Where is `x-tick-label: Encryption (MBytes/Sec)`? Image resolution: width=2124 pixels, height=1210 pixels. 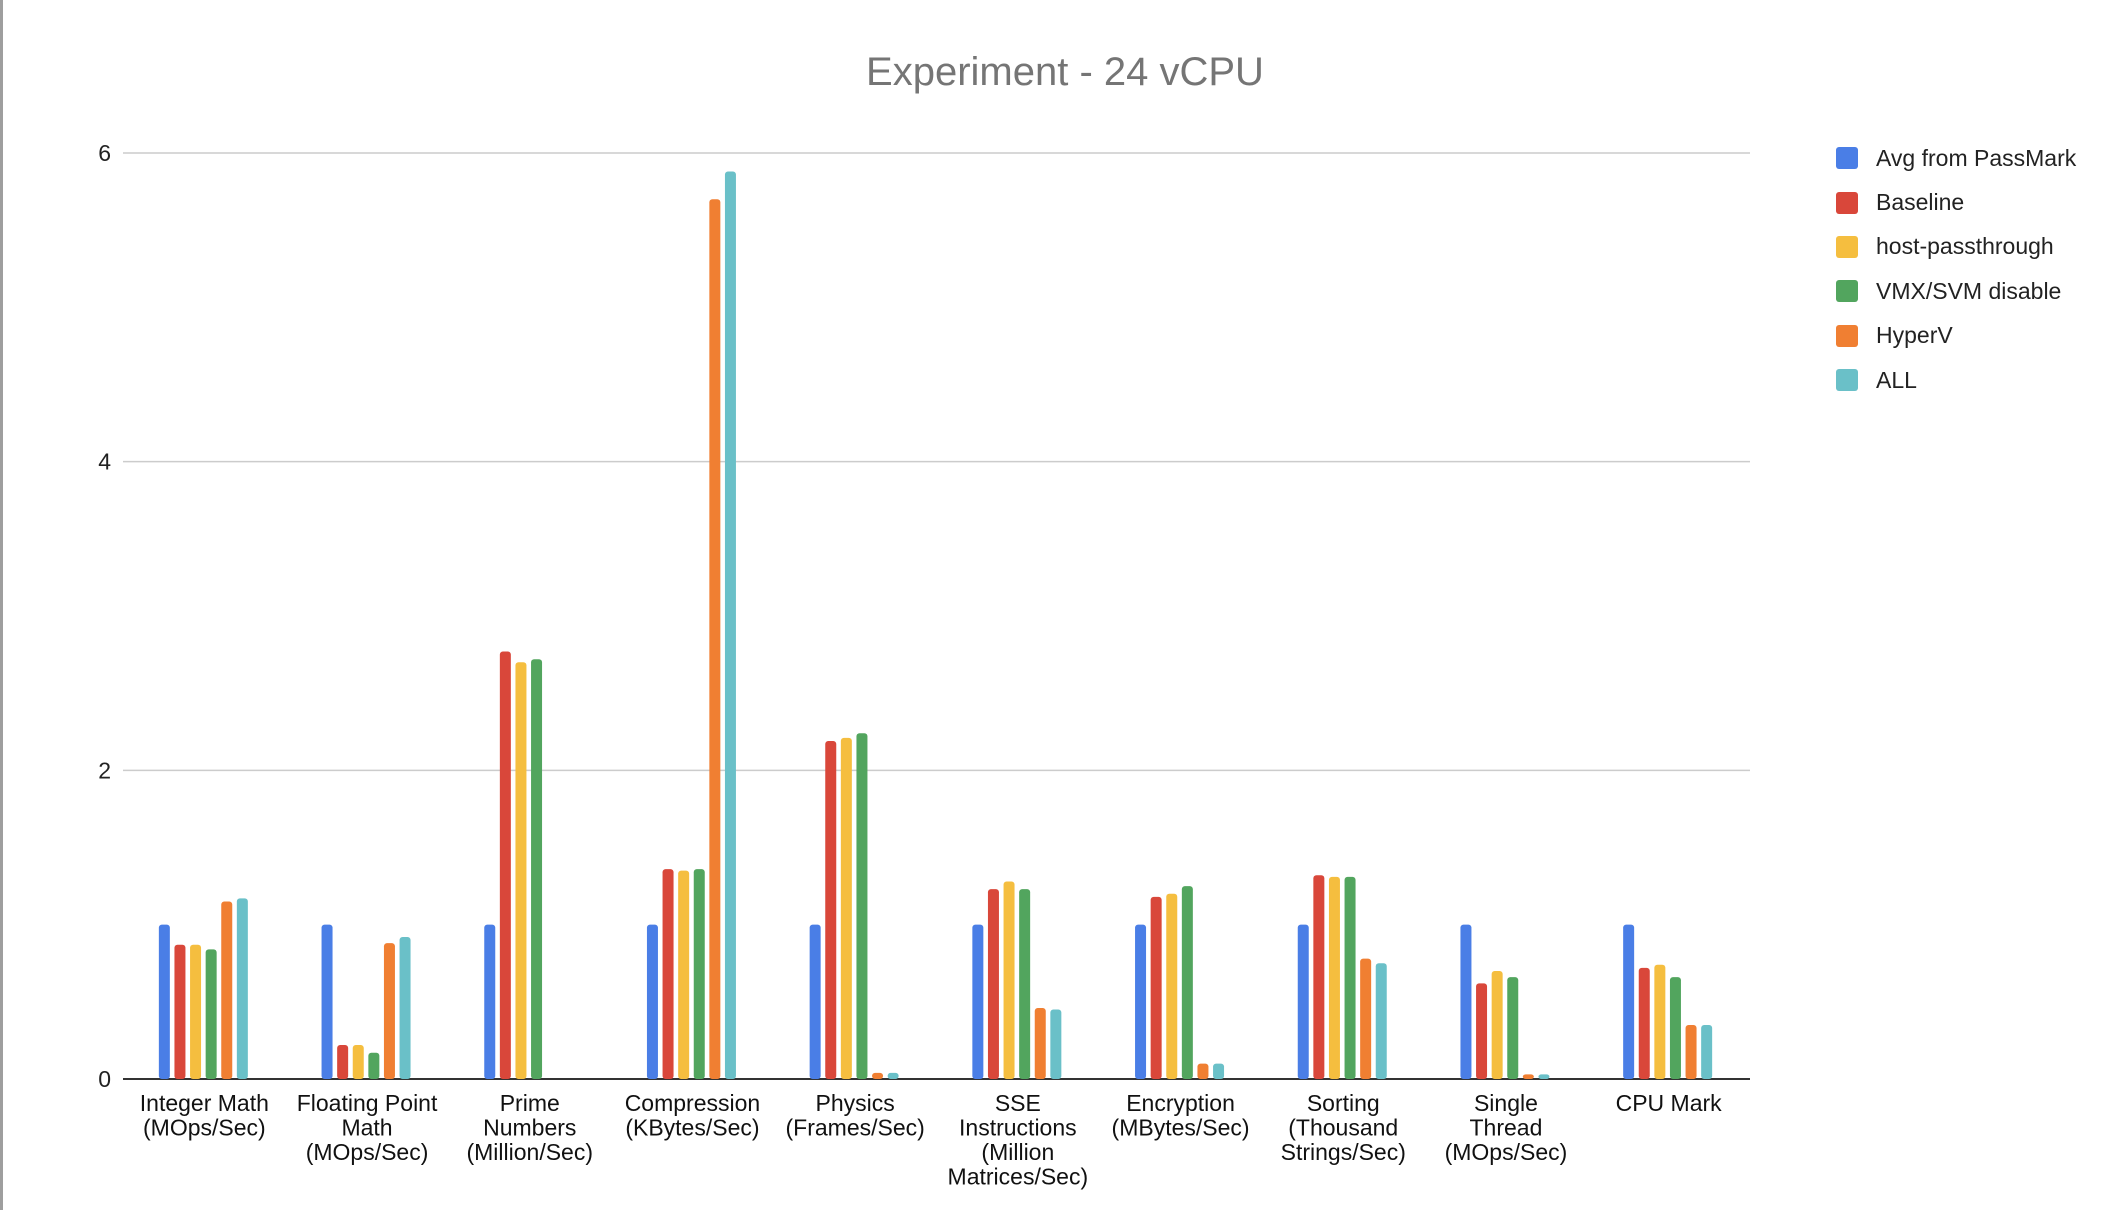
x-tick-label: Encryption (MBytes/Sec) is located at coordinates (1181, 1115).